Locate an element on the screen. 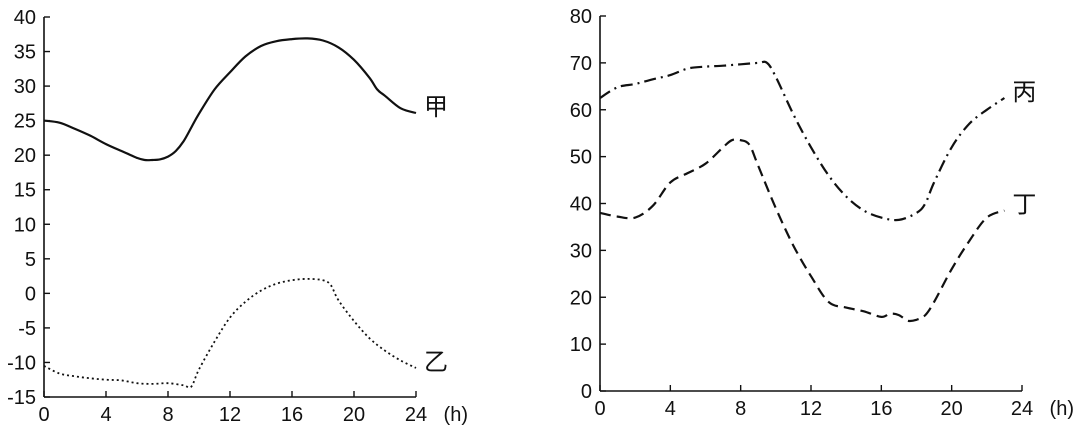 This screenshot has height=434, width=1080. series-label: 丁 is located at coordinates (1024, 205).